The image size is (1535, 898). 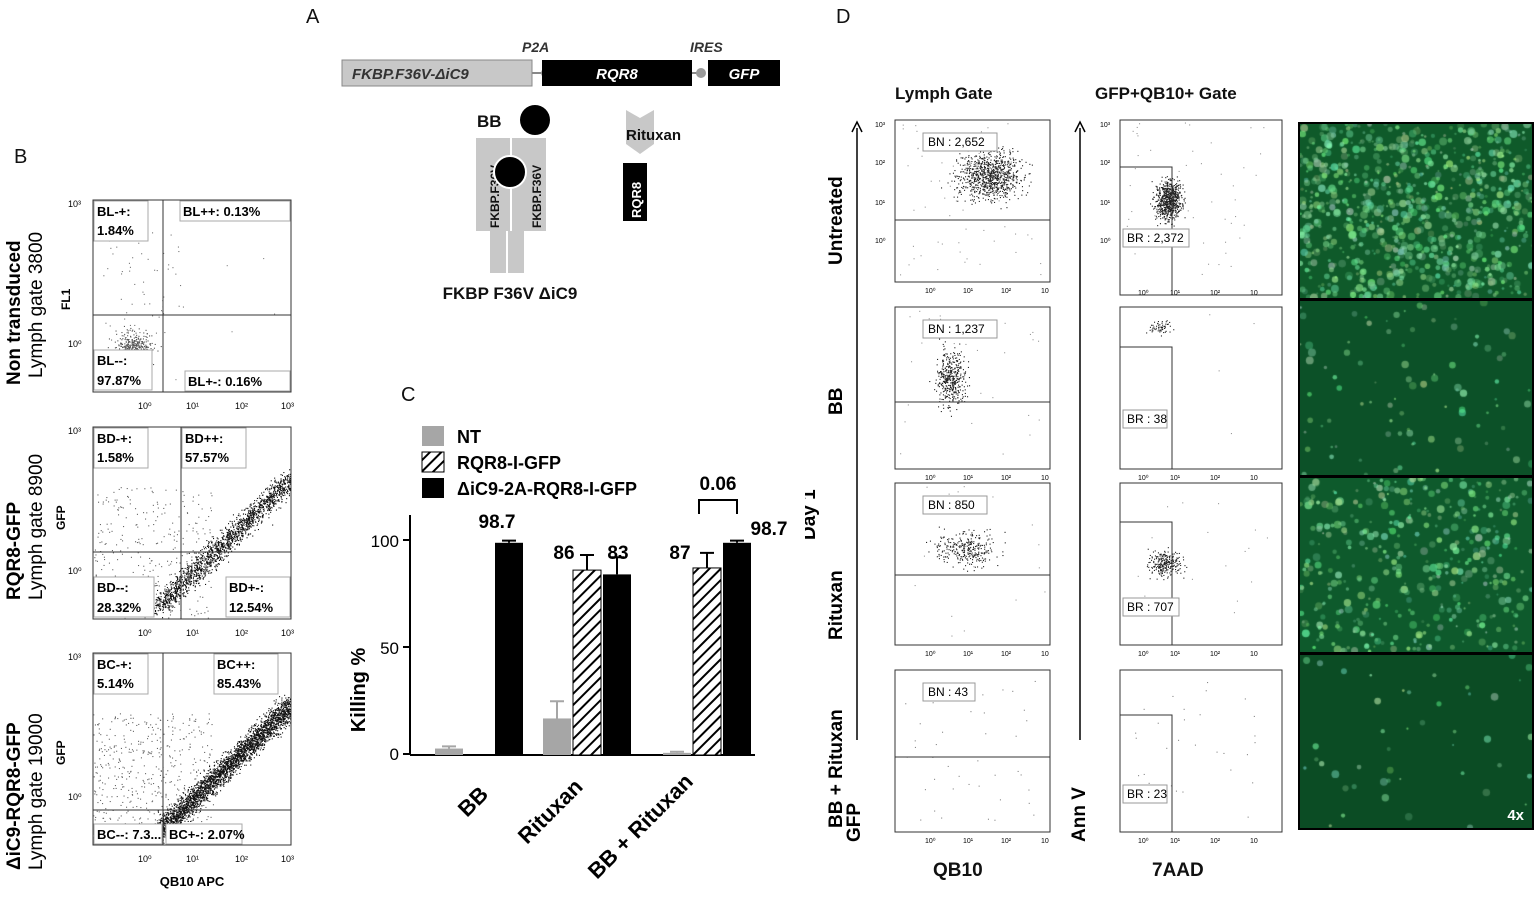 I want to click on legend-swatch-nt, so click(x=433, y=436).